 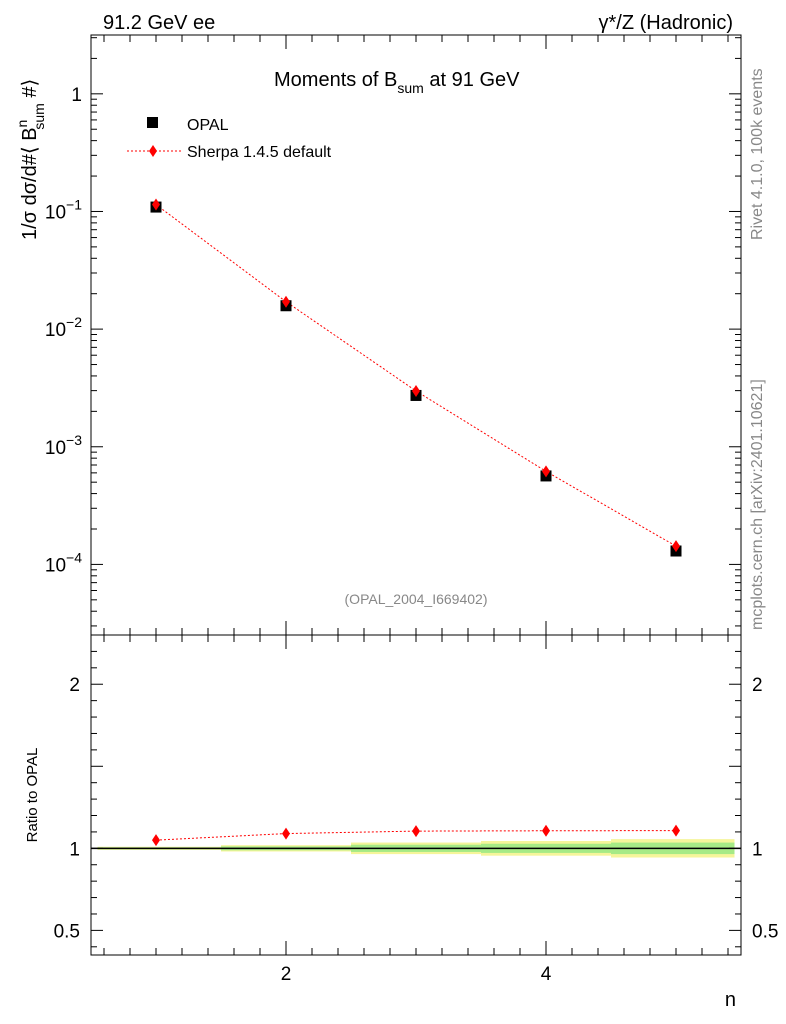 I want to click on ratio-data, so click(x=416, y=835).